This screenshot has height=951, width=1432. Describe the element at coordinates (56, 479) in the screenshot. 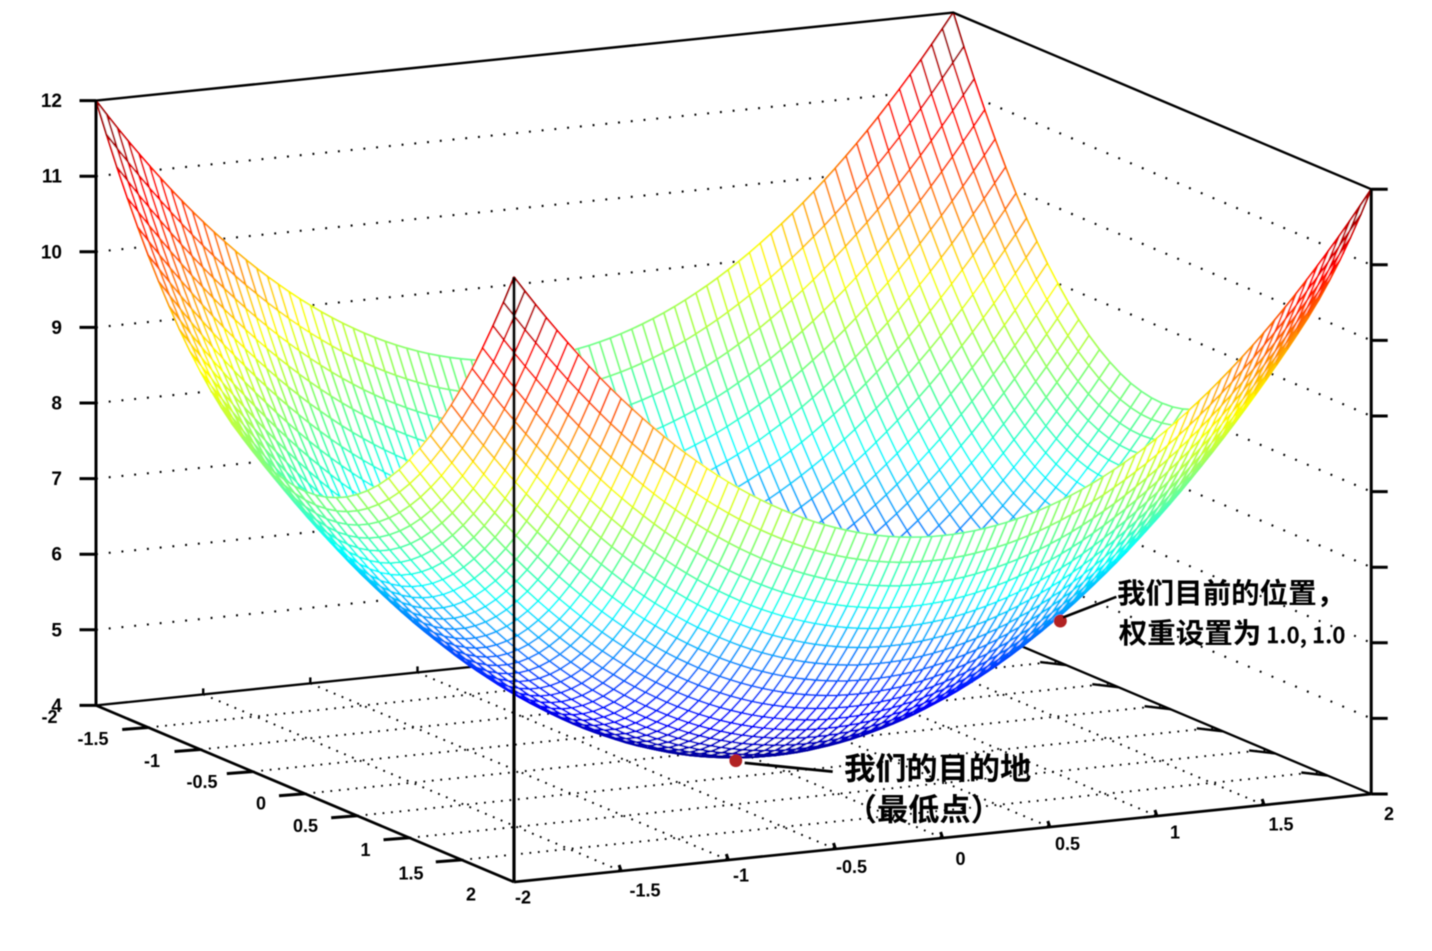

I see `svg-text: 7` at that location.